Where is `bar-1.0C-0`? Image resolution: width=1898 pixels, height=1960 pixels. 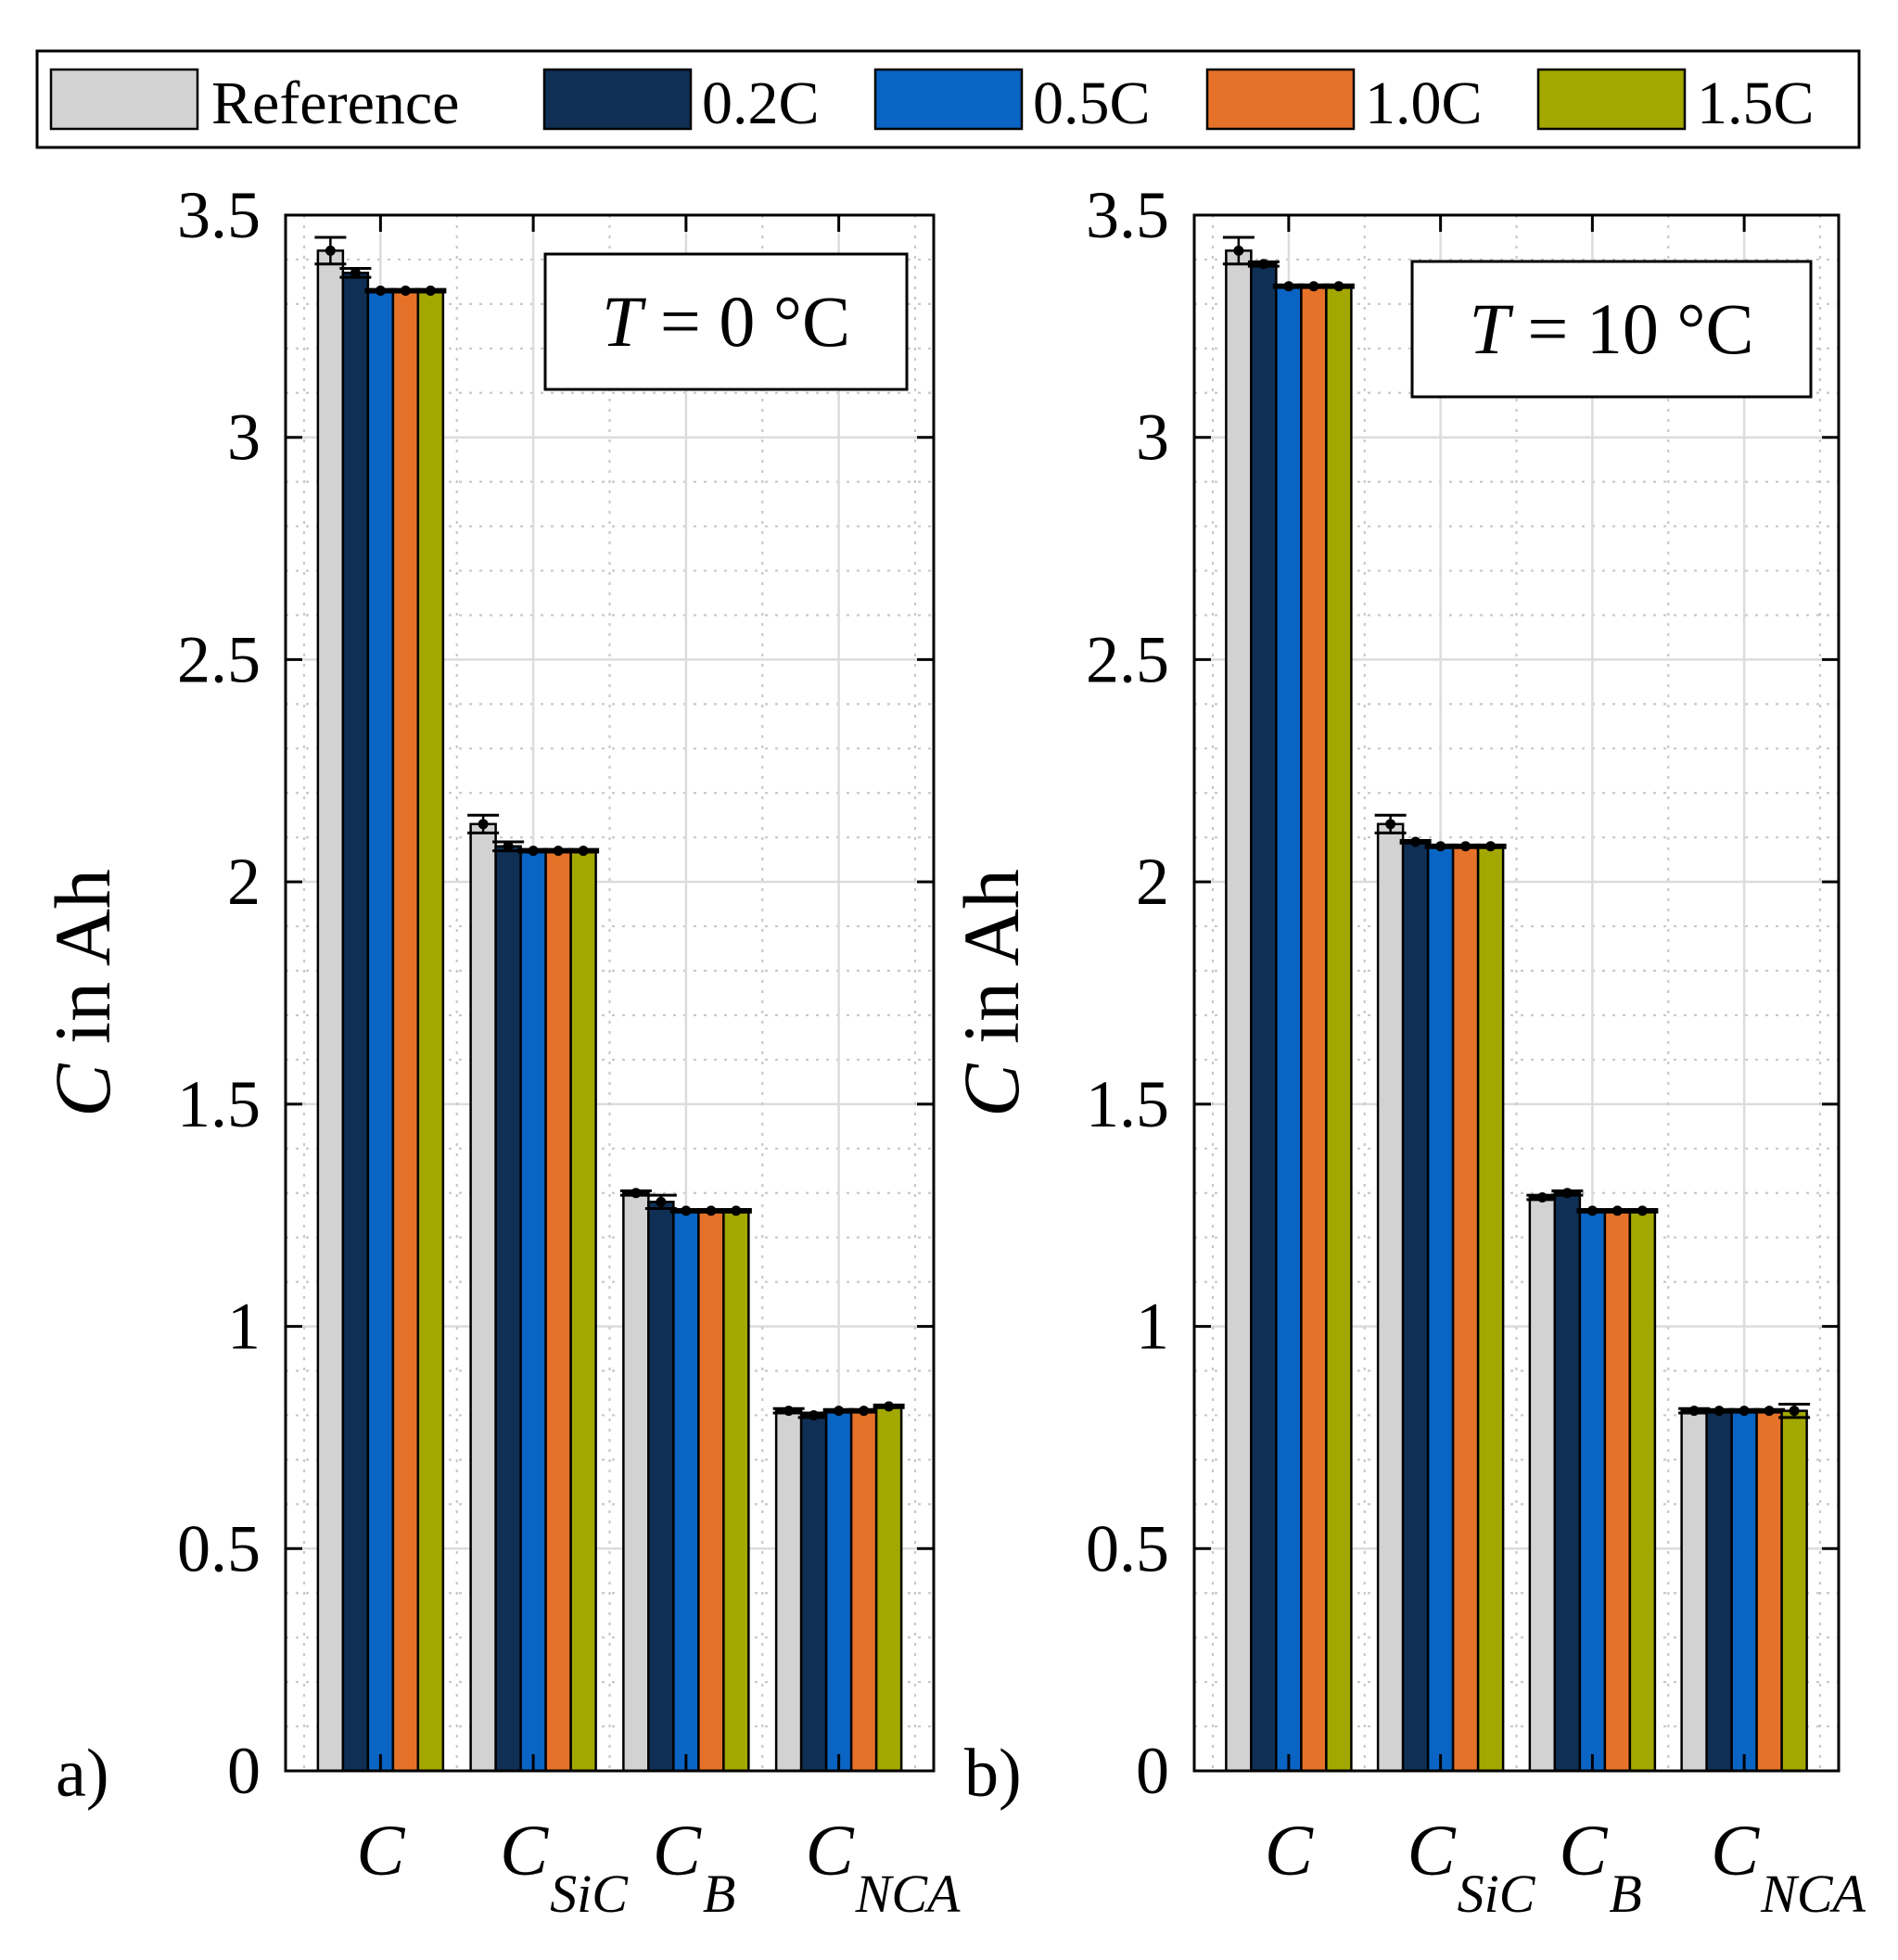 bar-1.0C-0 is located at coordinates (406, 1031).